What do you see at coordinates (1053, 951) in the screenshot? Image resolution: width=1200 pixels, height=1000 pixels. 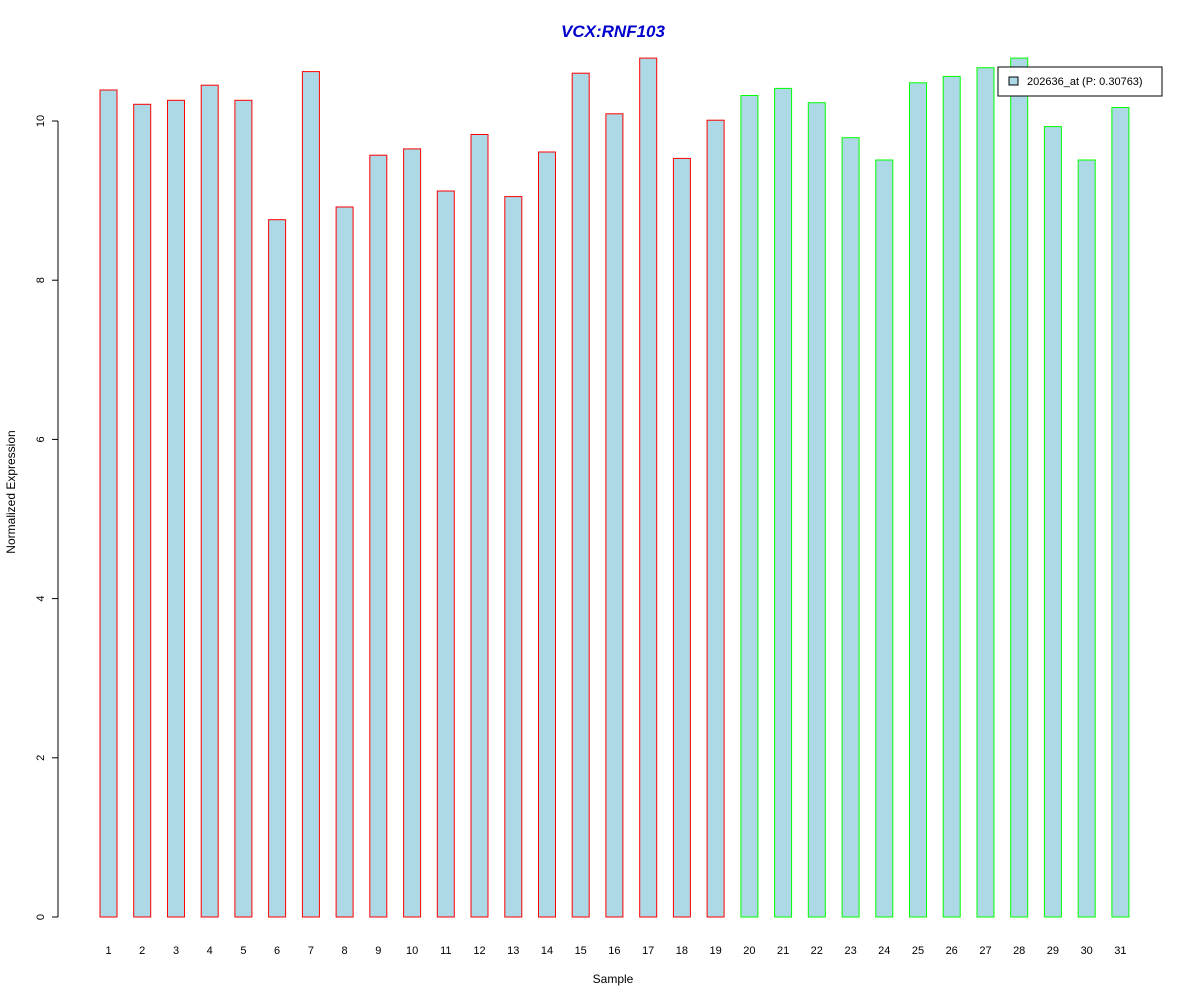 I see `x-tick-label: 29` at bounding box center [1053, 951].